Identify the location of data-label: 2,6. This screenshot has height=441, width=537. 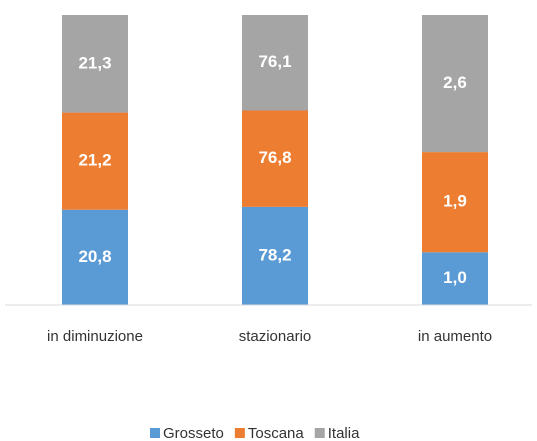
(455, 82).